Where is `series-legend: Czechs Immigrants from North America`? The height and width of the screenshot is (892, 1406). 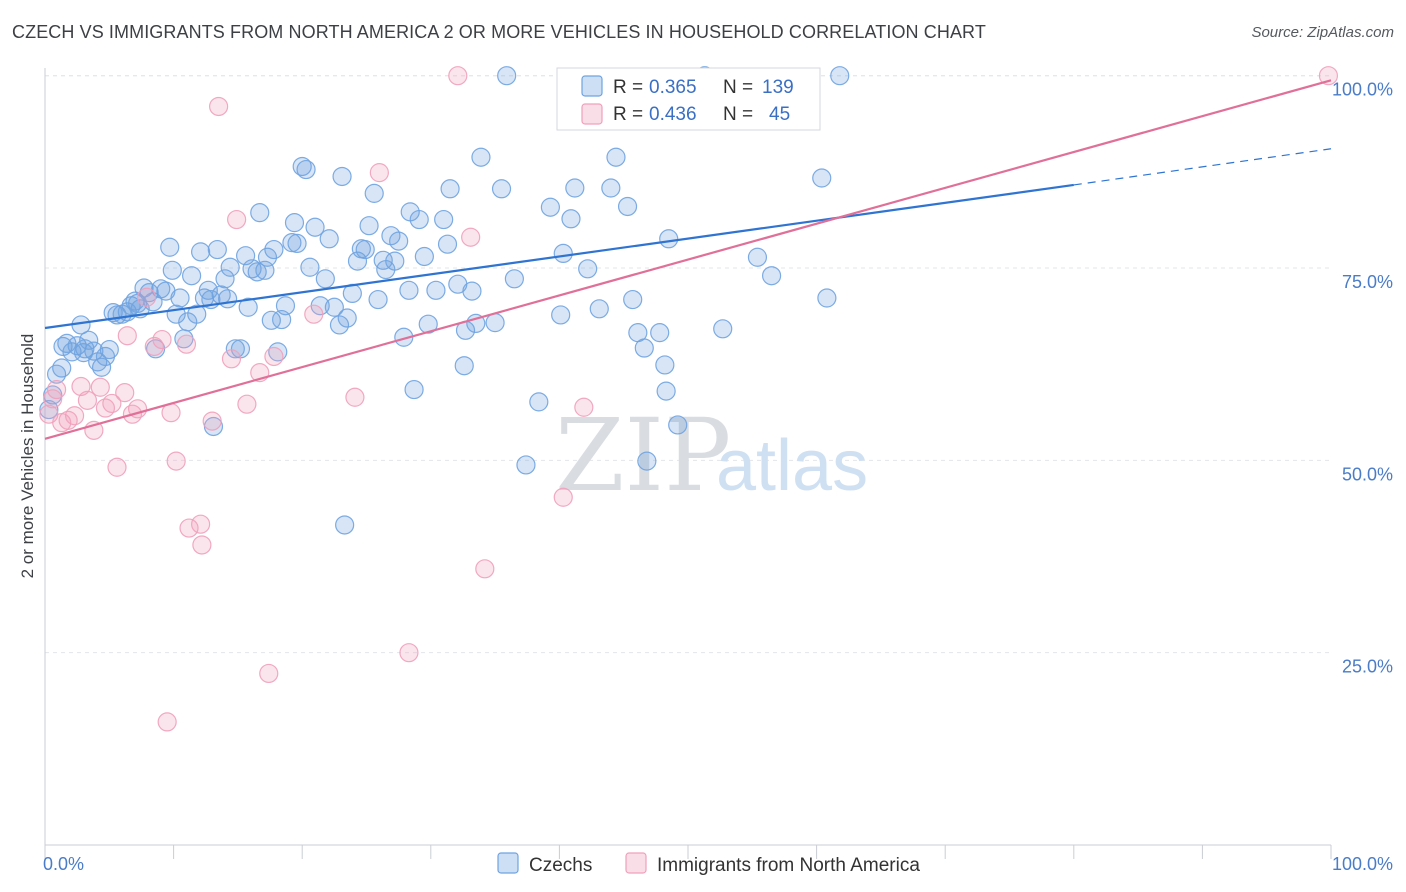 series-legend: Czechs Immigrants from North America is located at coordinates (708, 864).